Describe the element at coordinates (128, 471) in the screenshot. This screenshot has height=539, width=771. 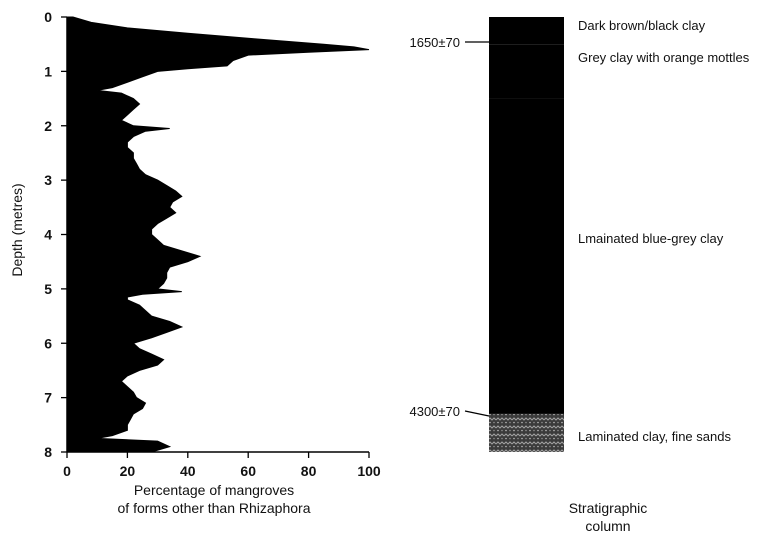
I see `x-tick-label: 20` at that location.